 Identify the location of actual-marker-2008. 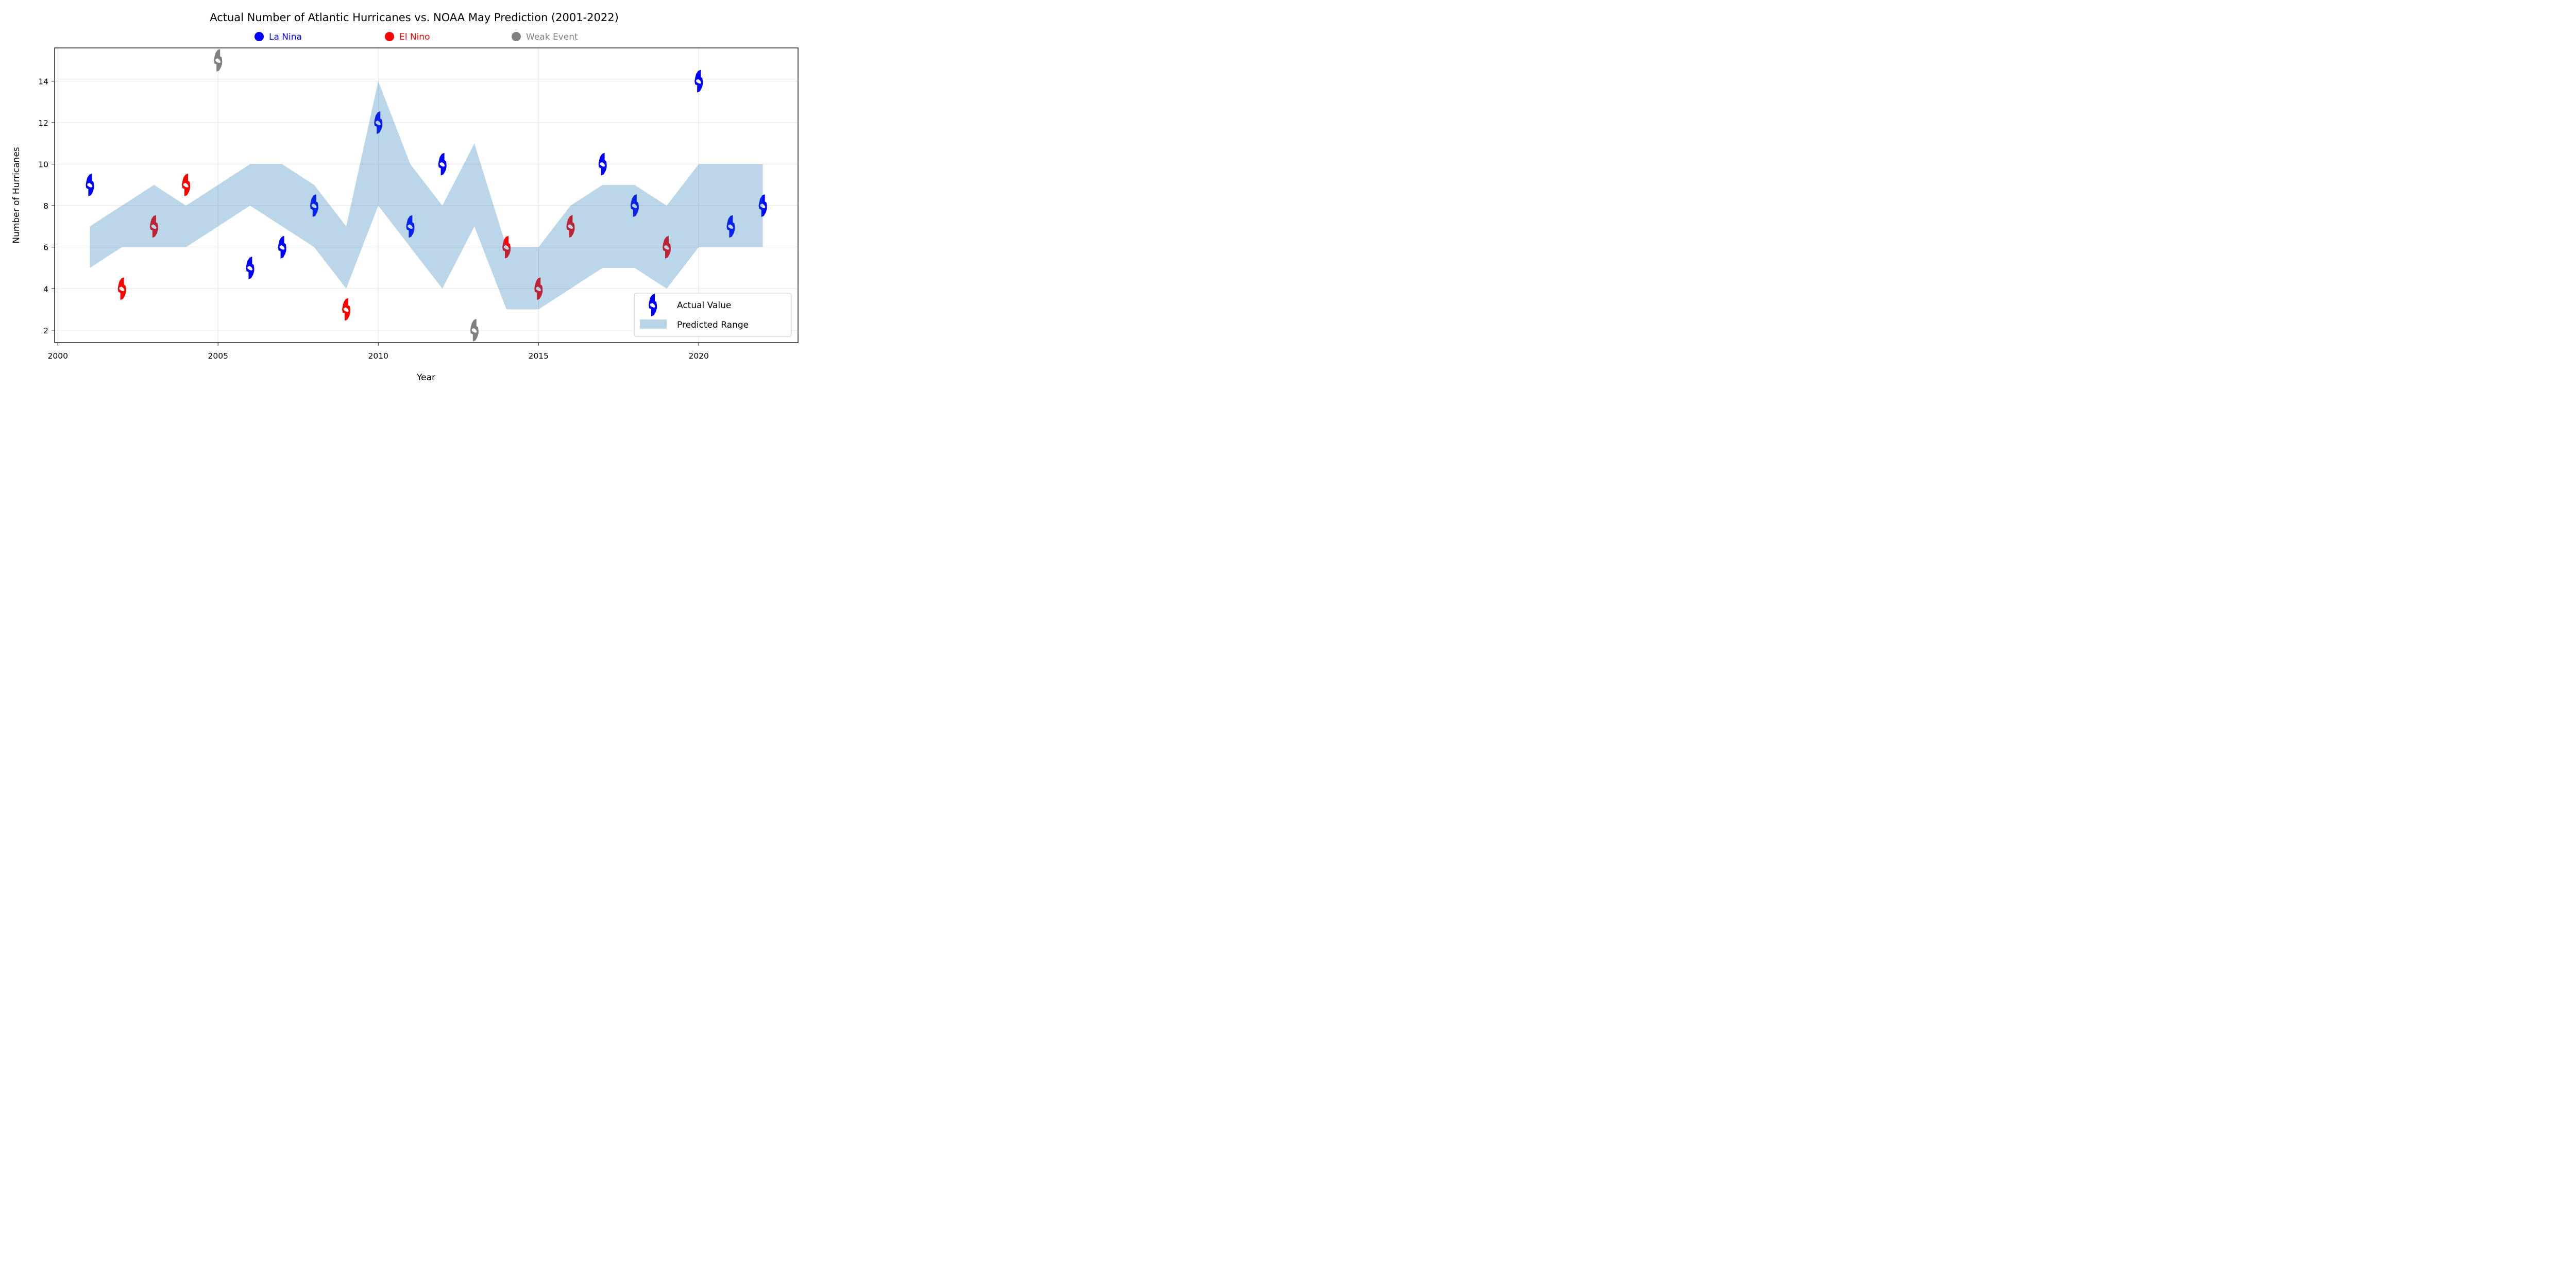
(314, 206).